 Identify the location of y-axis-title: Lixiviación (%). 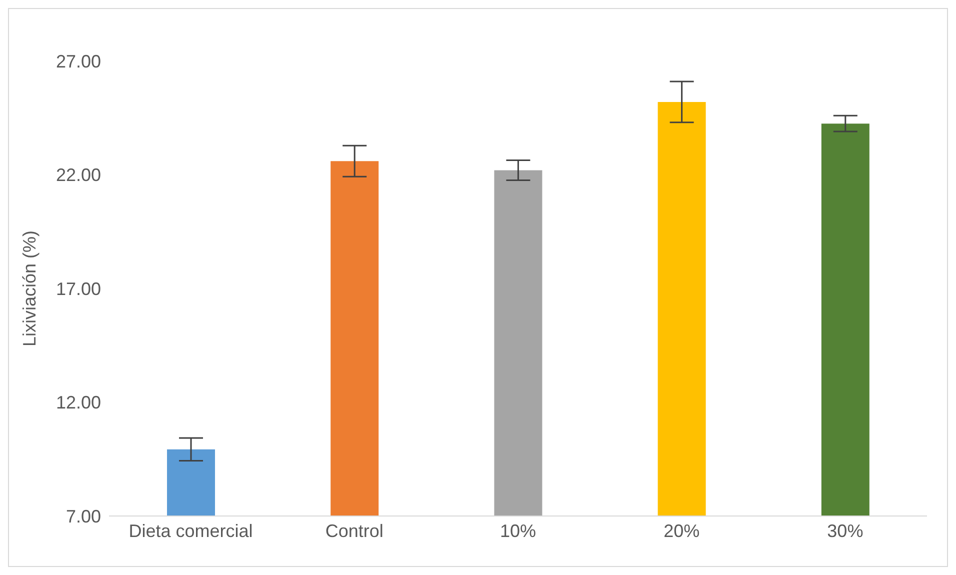
(29, 288).